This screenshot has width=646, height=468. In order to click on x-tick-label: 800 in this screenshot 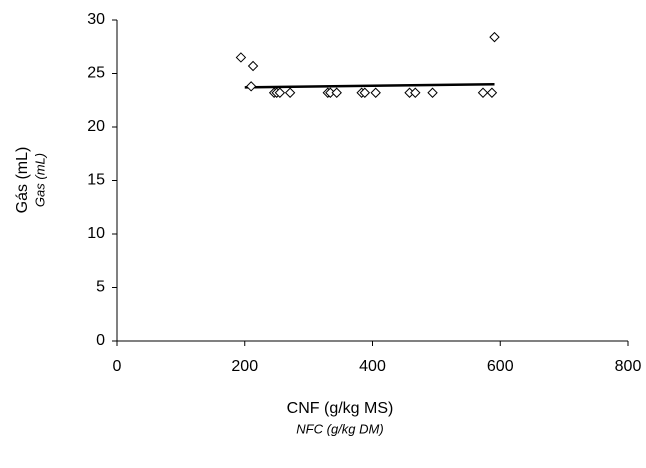, I will do `click(628, 366)`.